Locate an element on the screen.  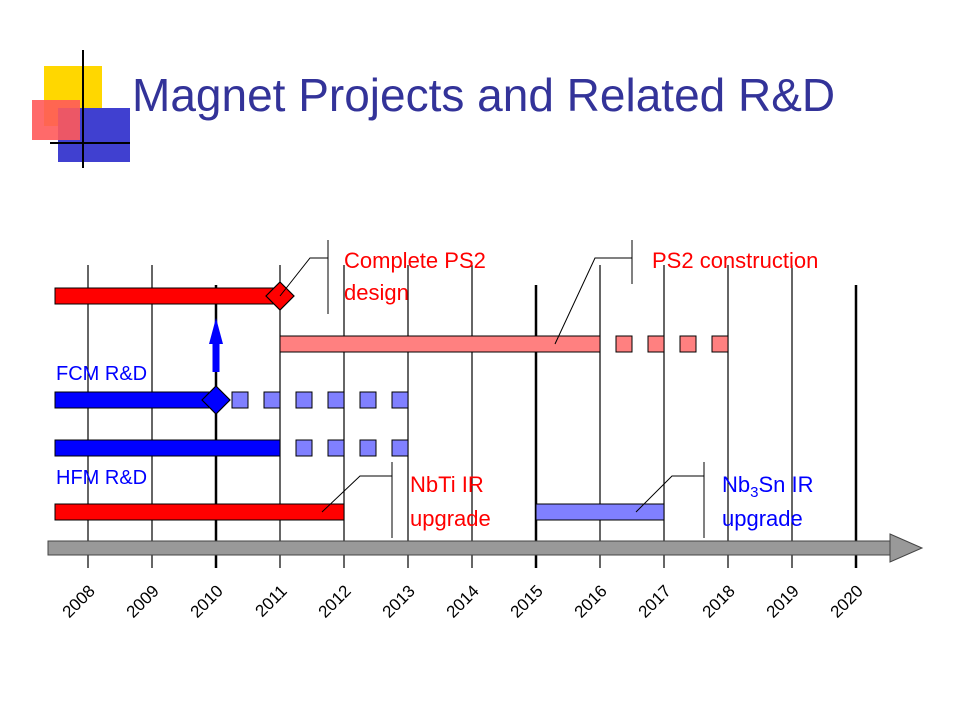
row-label-fcm-rd: FCM R&D is located at coordinates (101, 374).